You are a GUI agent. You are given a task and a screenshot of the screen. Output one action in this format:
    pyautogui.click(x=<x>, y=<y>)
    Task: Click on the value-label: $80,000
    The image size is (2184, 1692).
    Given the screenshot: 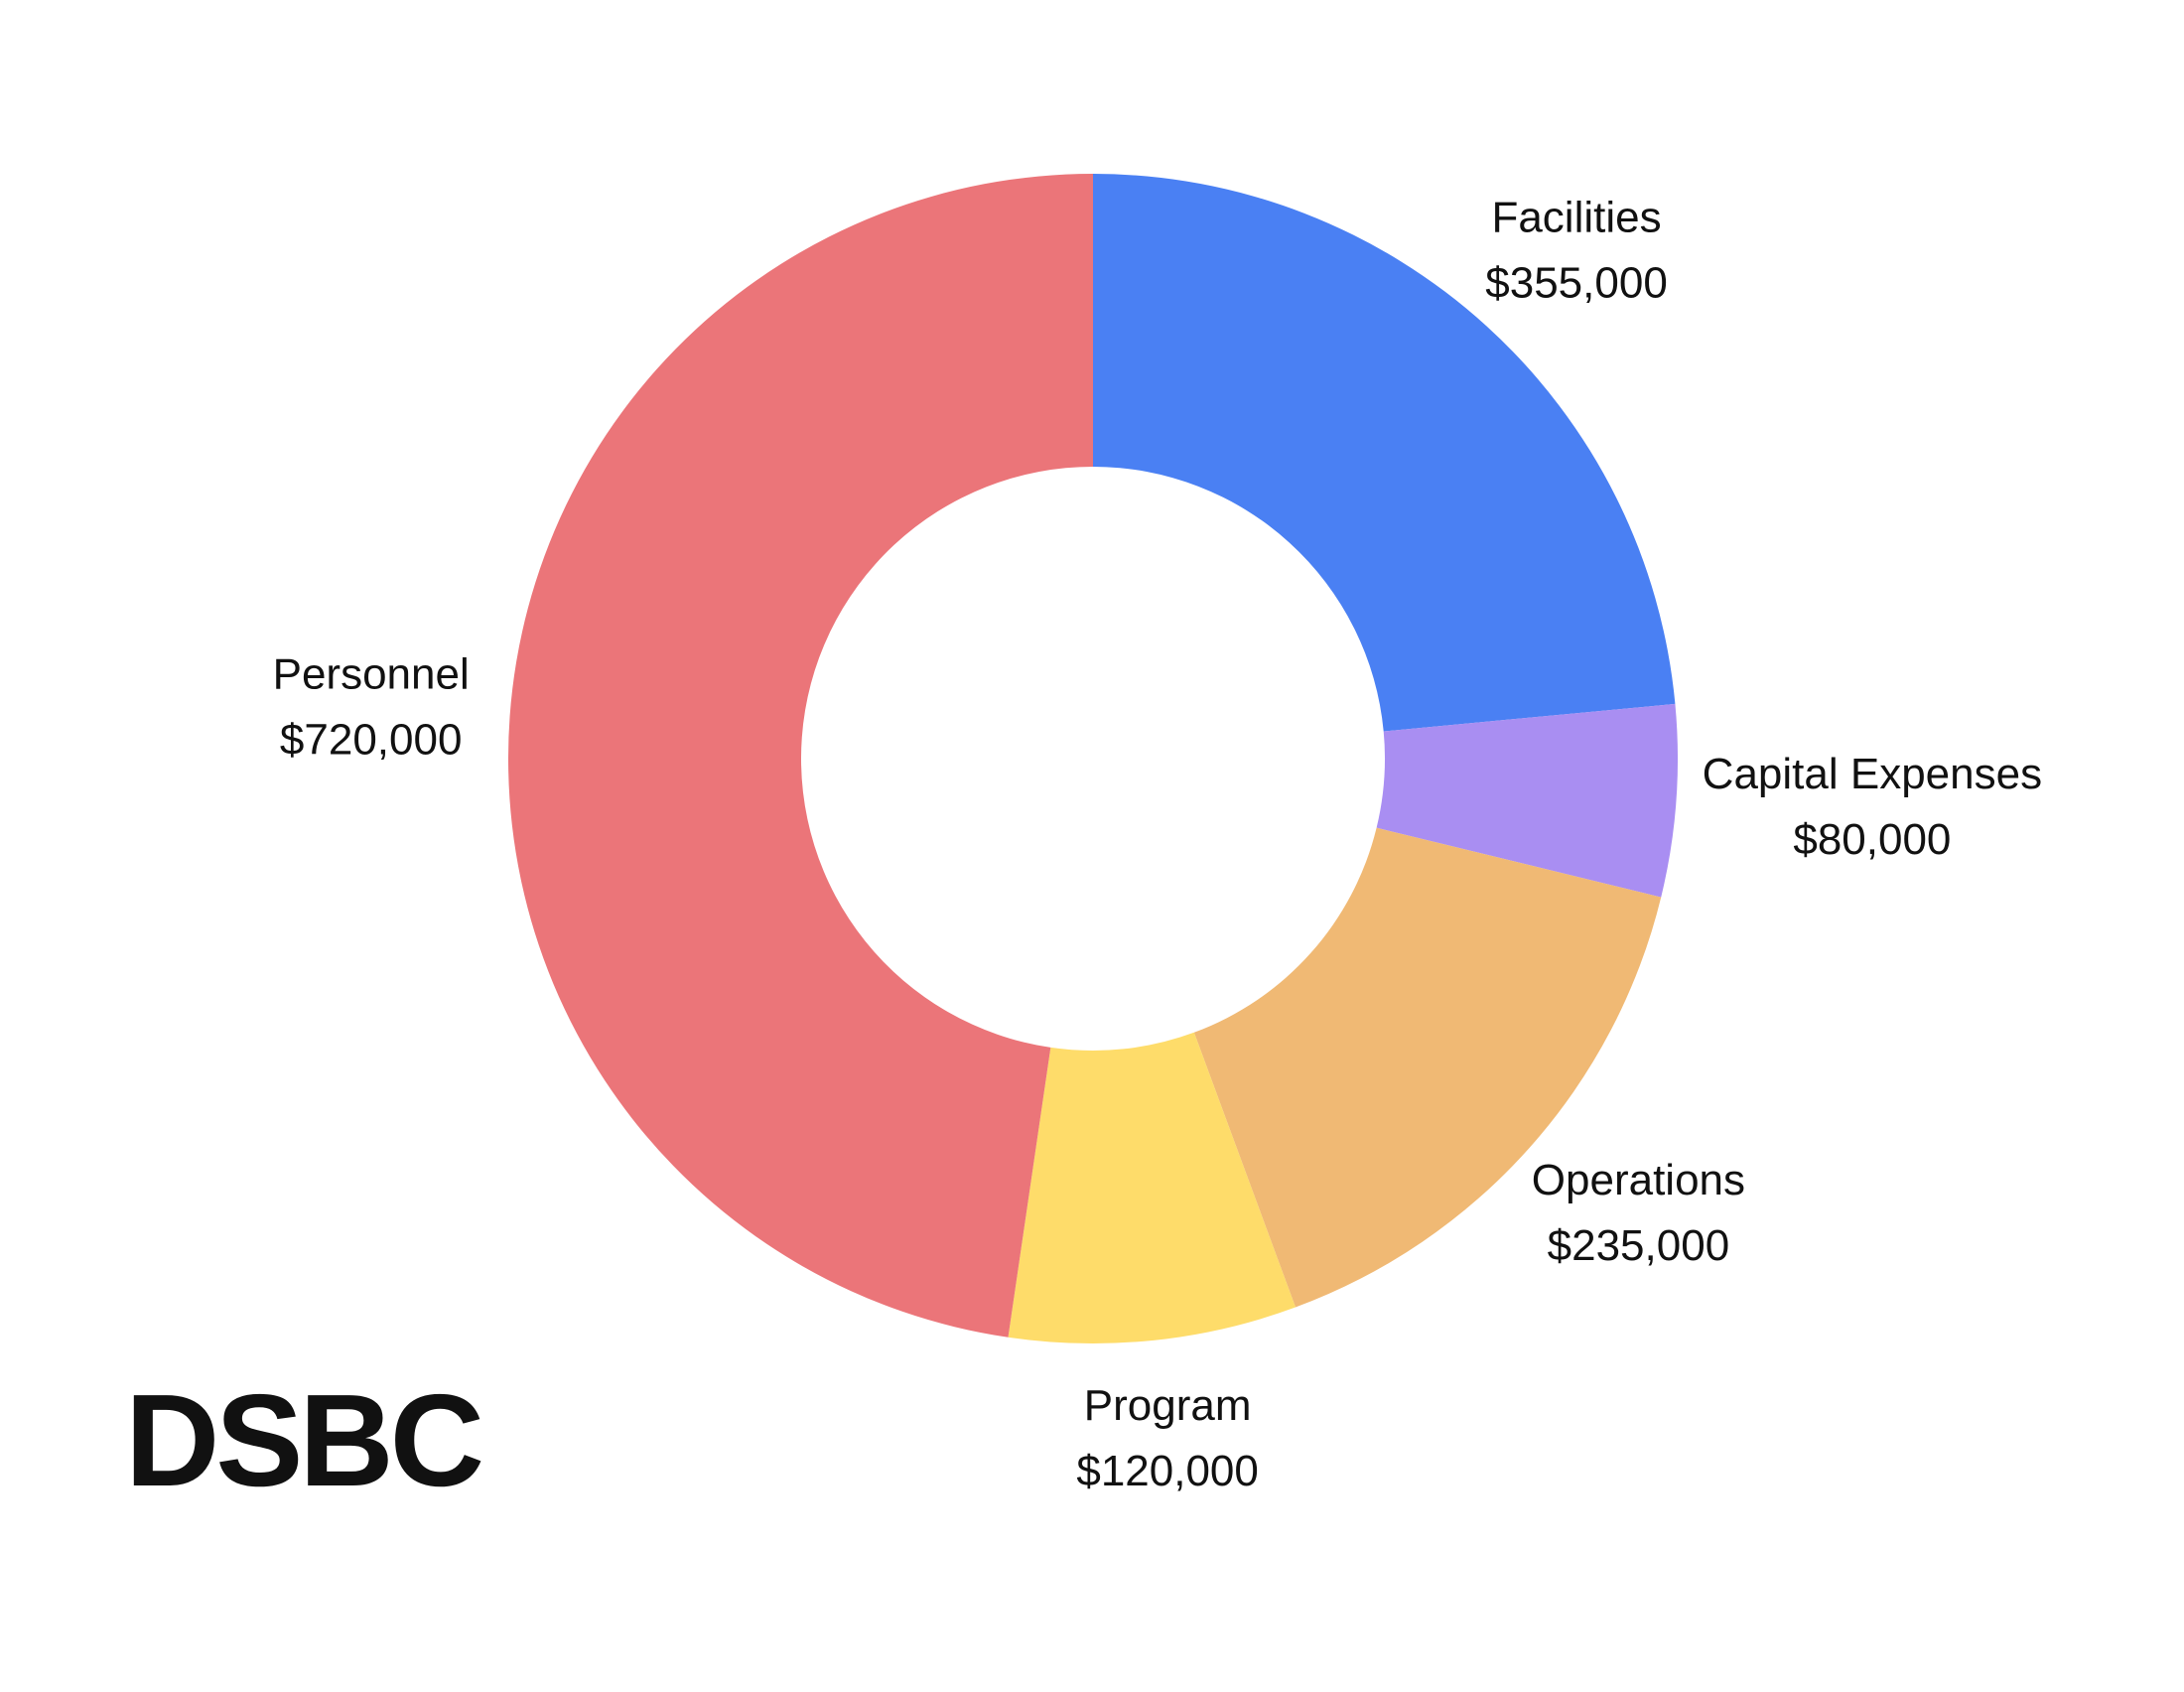 What is the action you would take?
    pyautogui.click(x=1872, y=839)
    